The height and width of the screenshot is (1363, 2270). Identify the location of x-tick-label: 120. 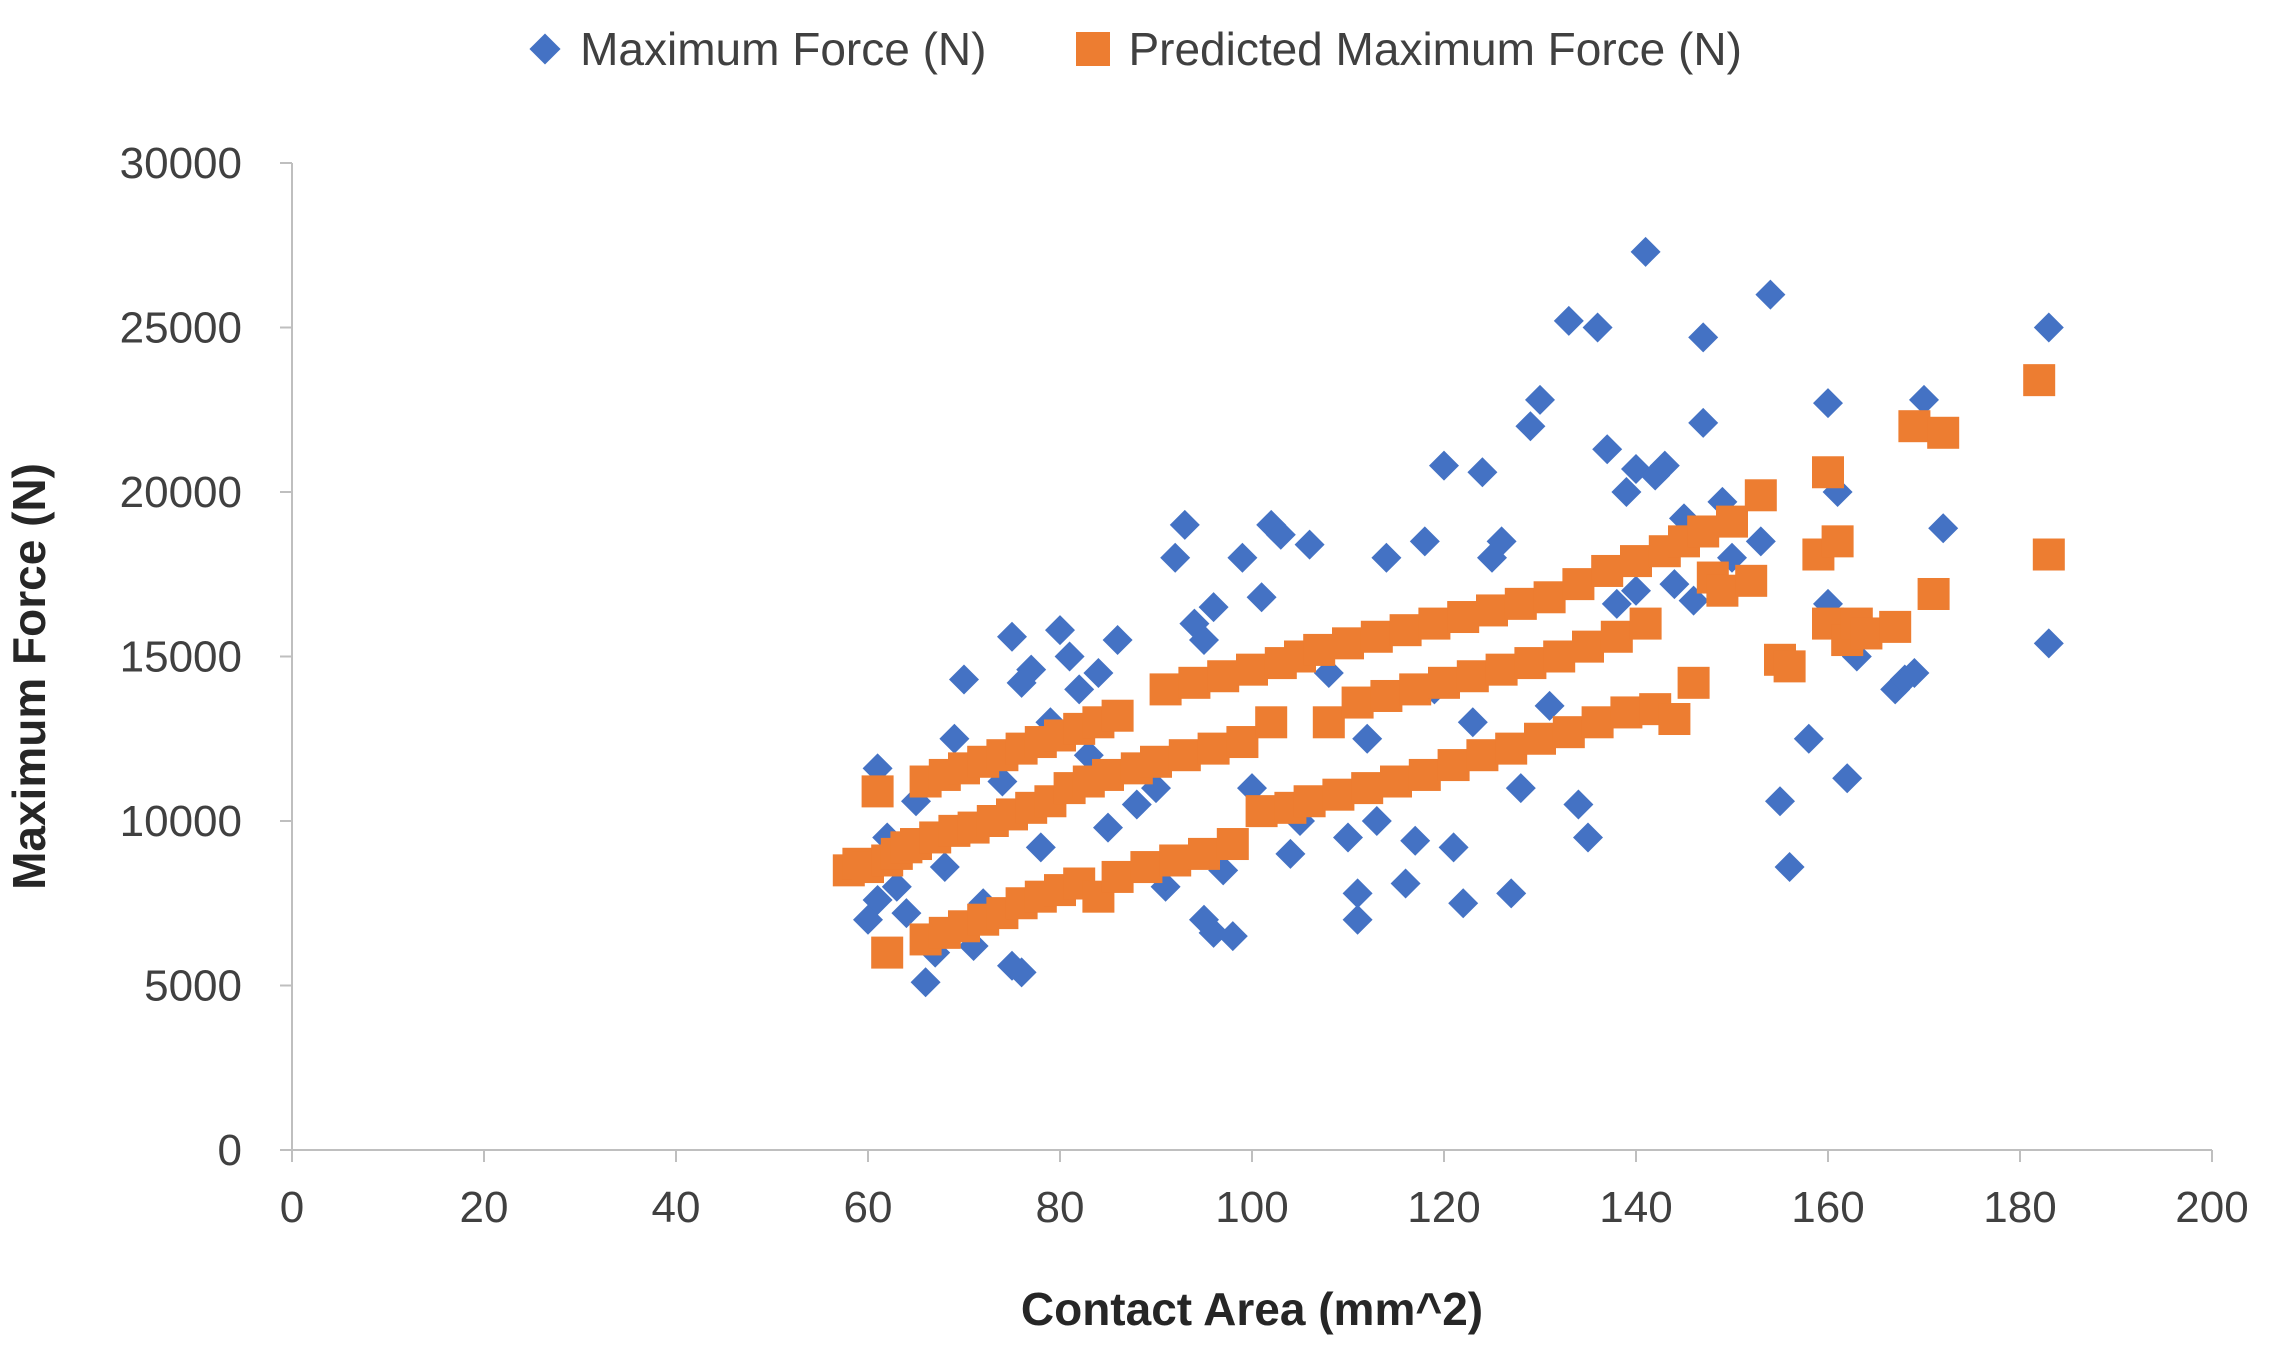
(1443, 1207).